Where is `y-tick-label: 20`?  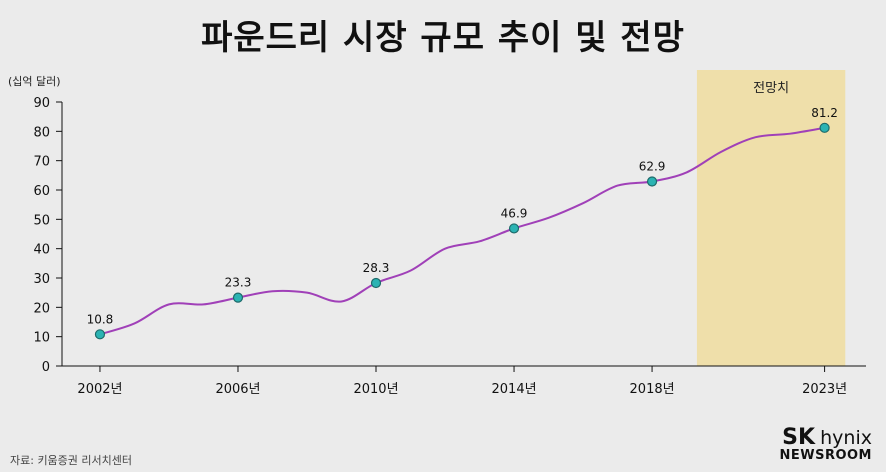 y-tick-label: 20 is located at coordinates (41, 308).